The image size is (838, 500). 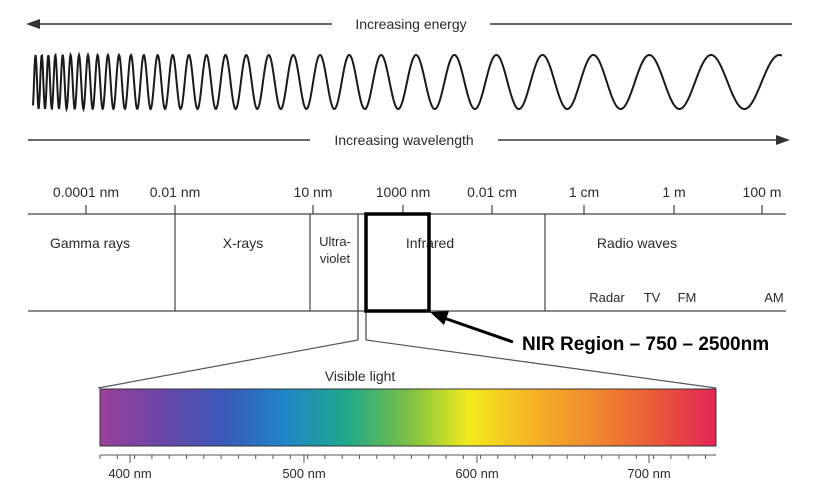 I want to click on tick-label: 0.0001 nm, so click(x=86, y=192).